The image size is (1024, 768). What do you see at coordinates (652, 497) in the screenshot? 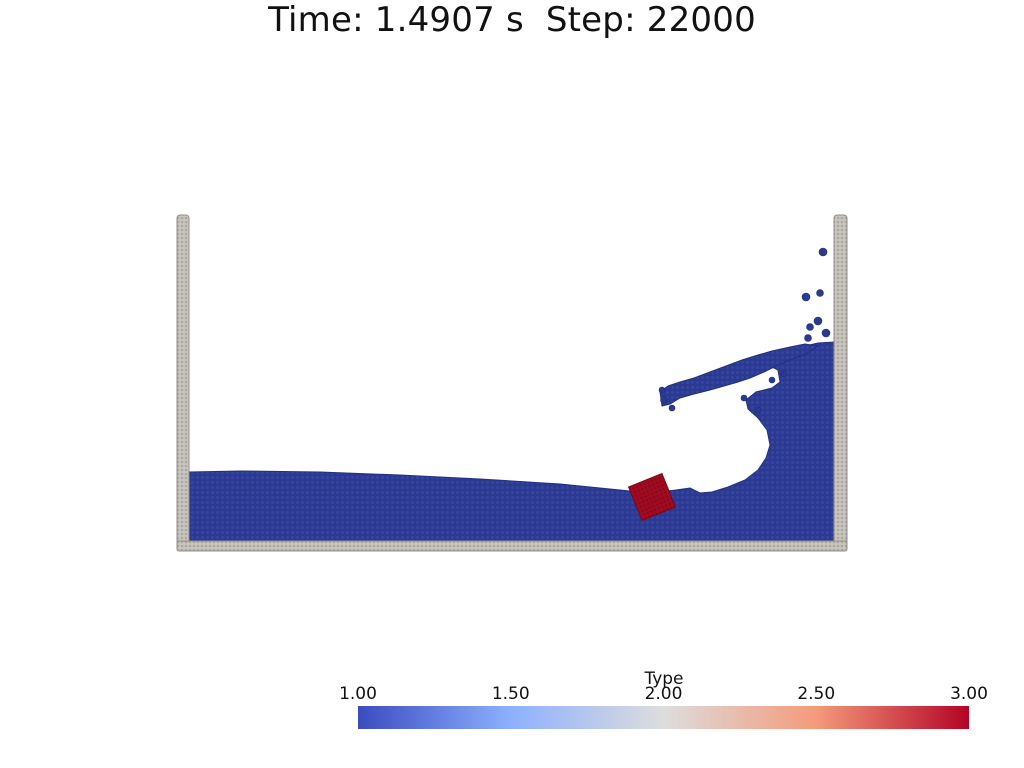
I see `floating-box` at bounding box center [652, 497].